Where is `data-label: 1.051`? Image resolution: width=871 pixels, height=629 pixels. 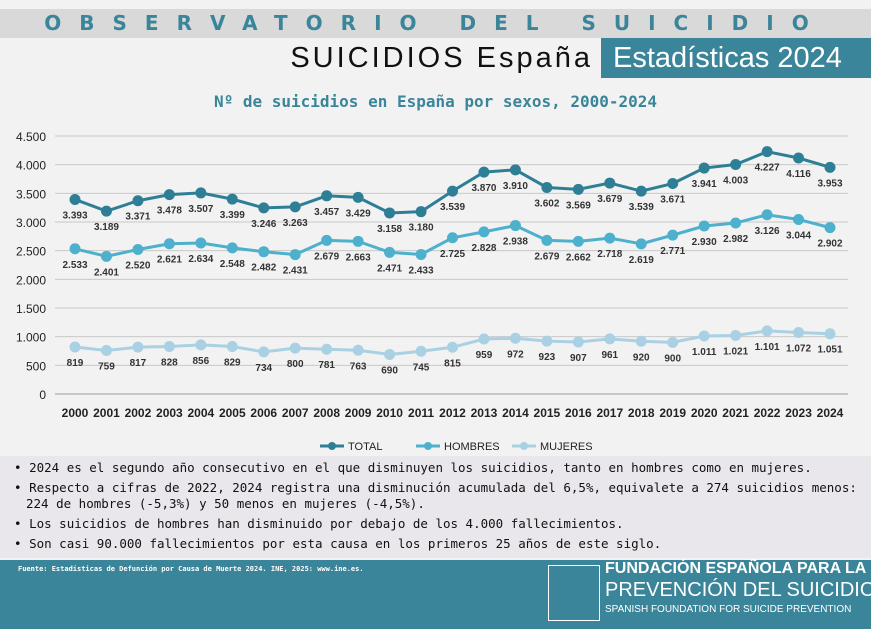 data-label: 1.051 is located at coordinates (829, 350).